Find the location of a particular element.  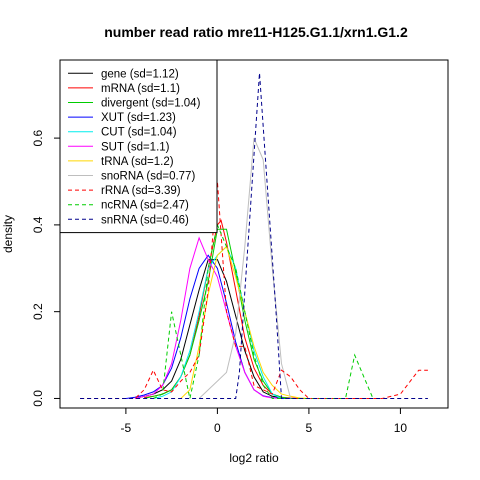

x-tick-label: 10 is located at coordinates (401, 428).